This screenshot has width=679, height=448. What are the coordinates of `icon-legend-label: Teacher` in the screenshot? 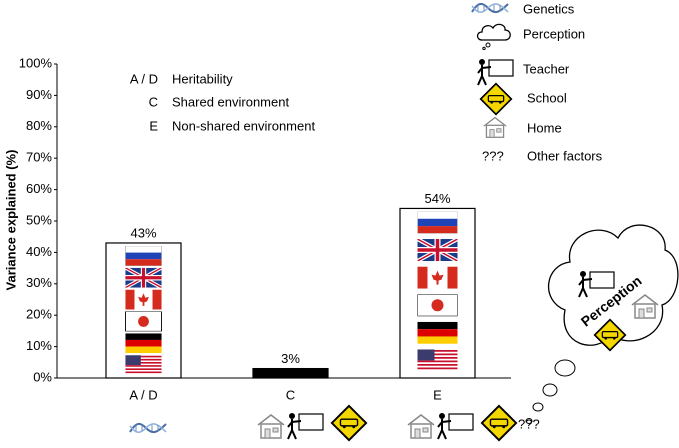 It's located at (546, 68).